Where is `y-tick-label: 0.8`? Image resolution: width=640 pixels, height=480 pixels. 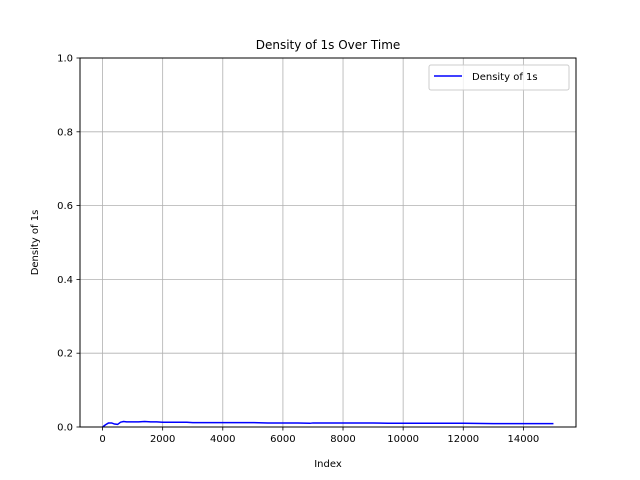
y-tick-label: 0.8 is located at coordinates (65, 132).